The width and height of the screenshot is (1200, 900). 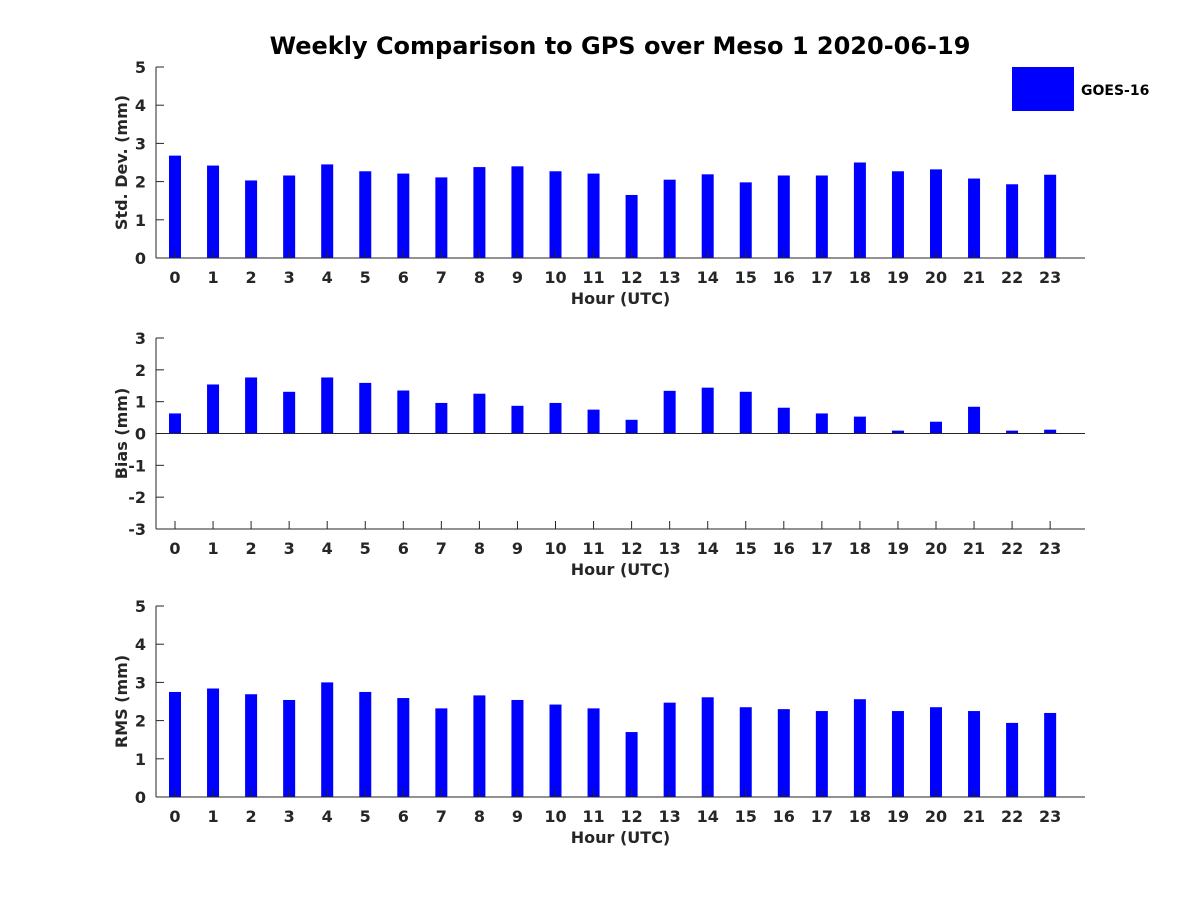 What do you see at coordinates (140, 182) in the screenshot?
I see `y-tick-label-std-2: 2` at bounding box center [140, 182].